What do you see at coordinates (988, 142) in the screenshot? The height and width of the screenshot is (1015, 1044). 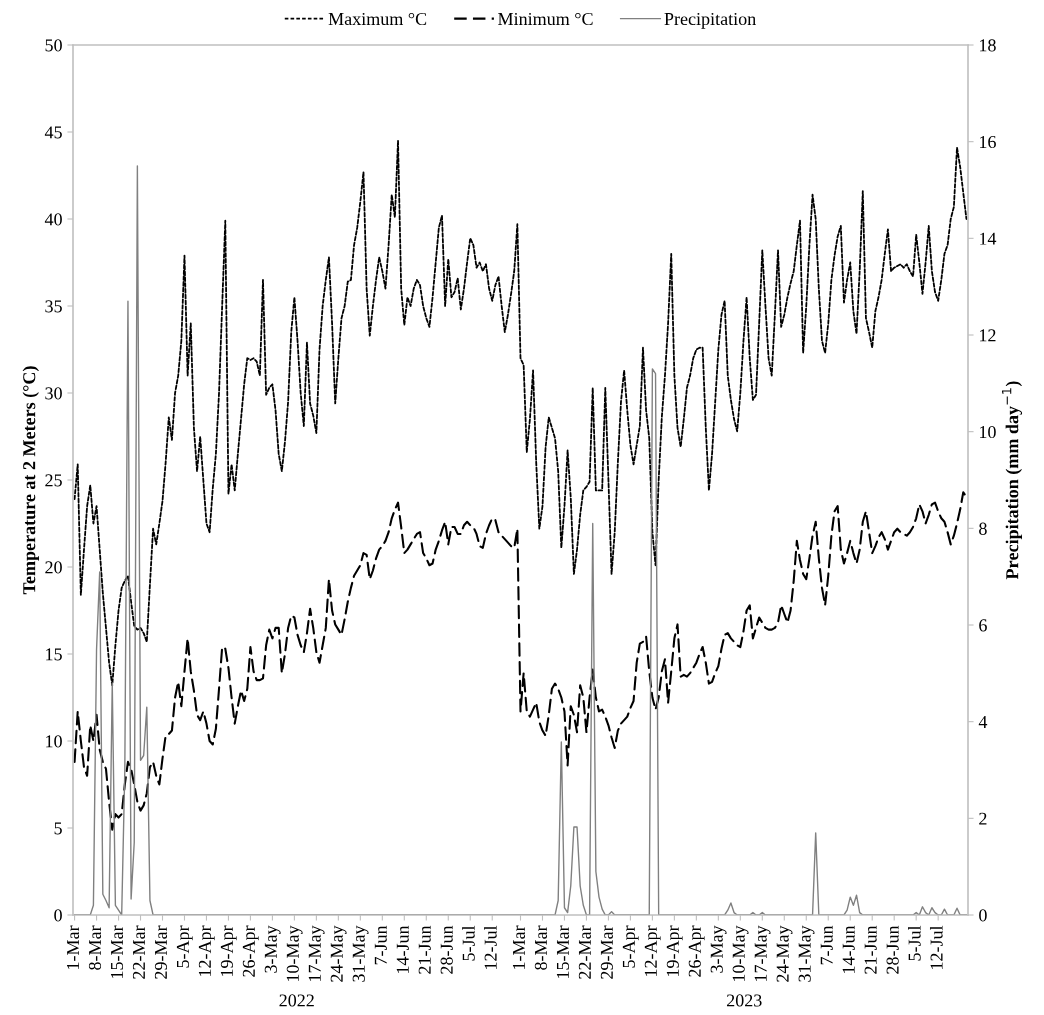 I see `y2-tick-label: 16` at bounding box center [988, 142].